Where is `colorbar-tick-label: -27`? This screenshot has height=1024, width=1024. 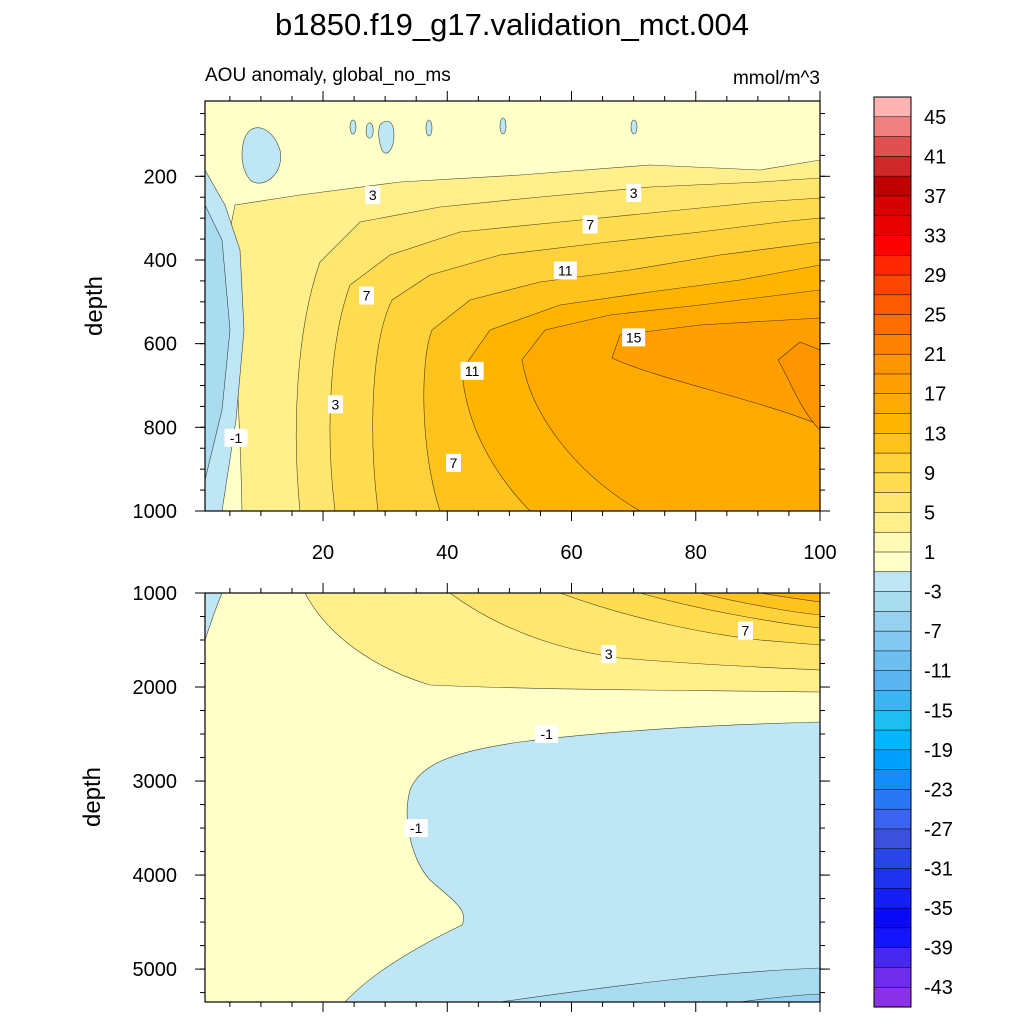
colorbar-tick-label: -27 is located at coordinates (938, 830).